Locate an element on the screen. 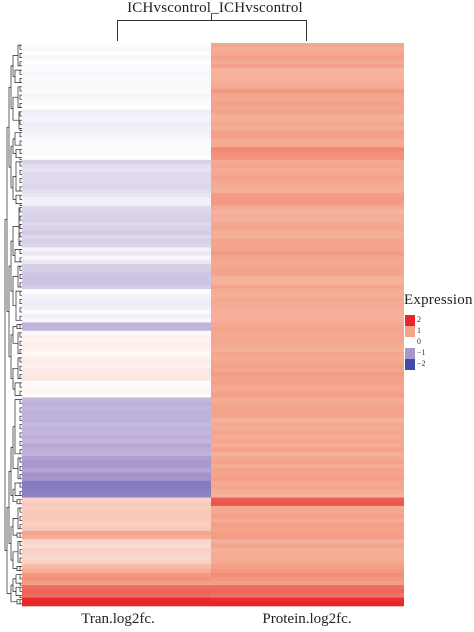 This screenshot has width=474, height=632. legend-tick-0: 0 is located at coordinates (419, 341).